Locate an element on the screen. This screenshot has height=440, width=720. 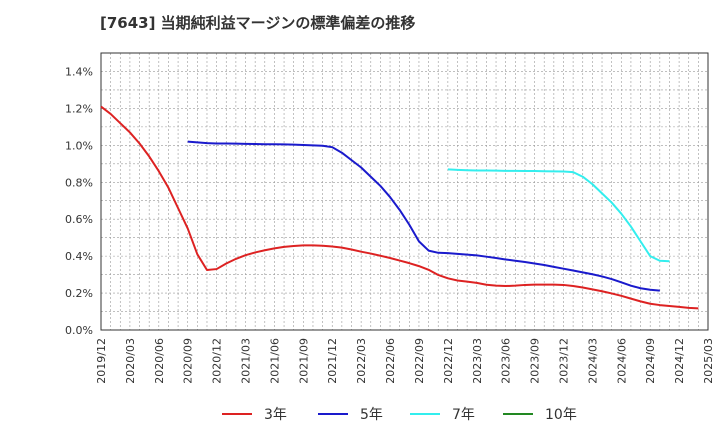
x-tick-label: 2023/12 is located at coordinates (563, 361).